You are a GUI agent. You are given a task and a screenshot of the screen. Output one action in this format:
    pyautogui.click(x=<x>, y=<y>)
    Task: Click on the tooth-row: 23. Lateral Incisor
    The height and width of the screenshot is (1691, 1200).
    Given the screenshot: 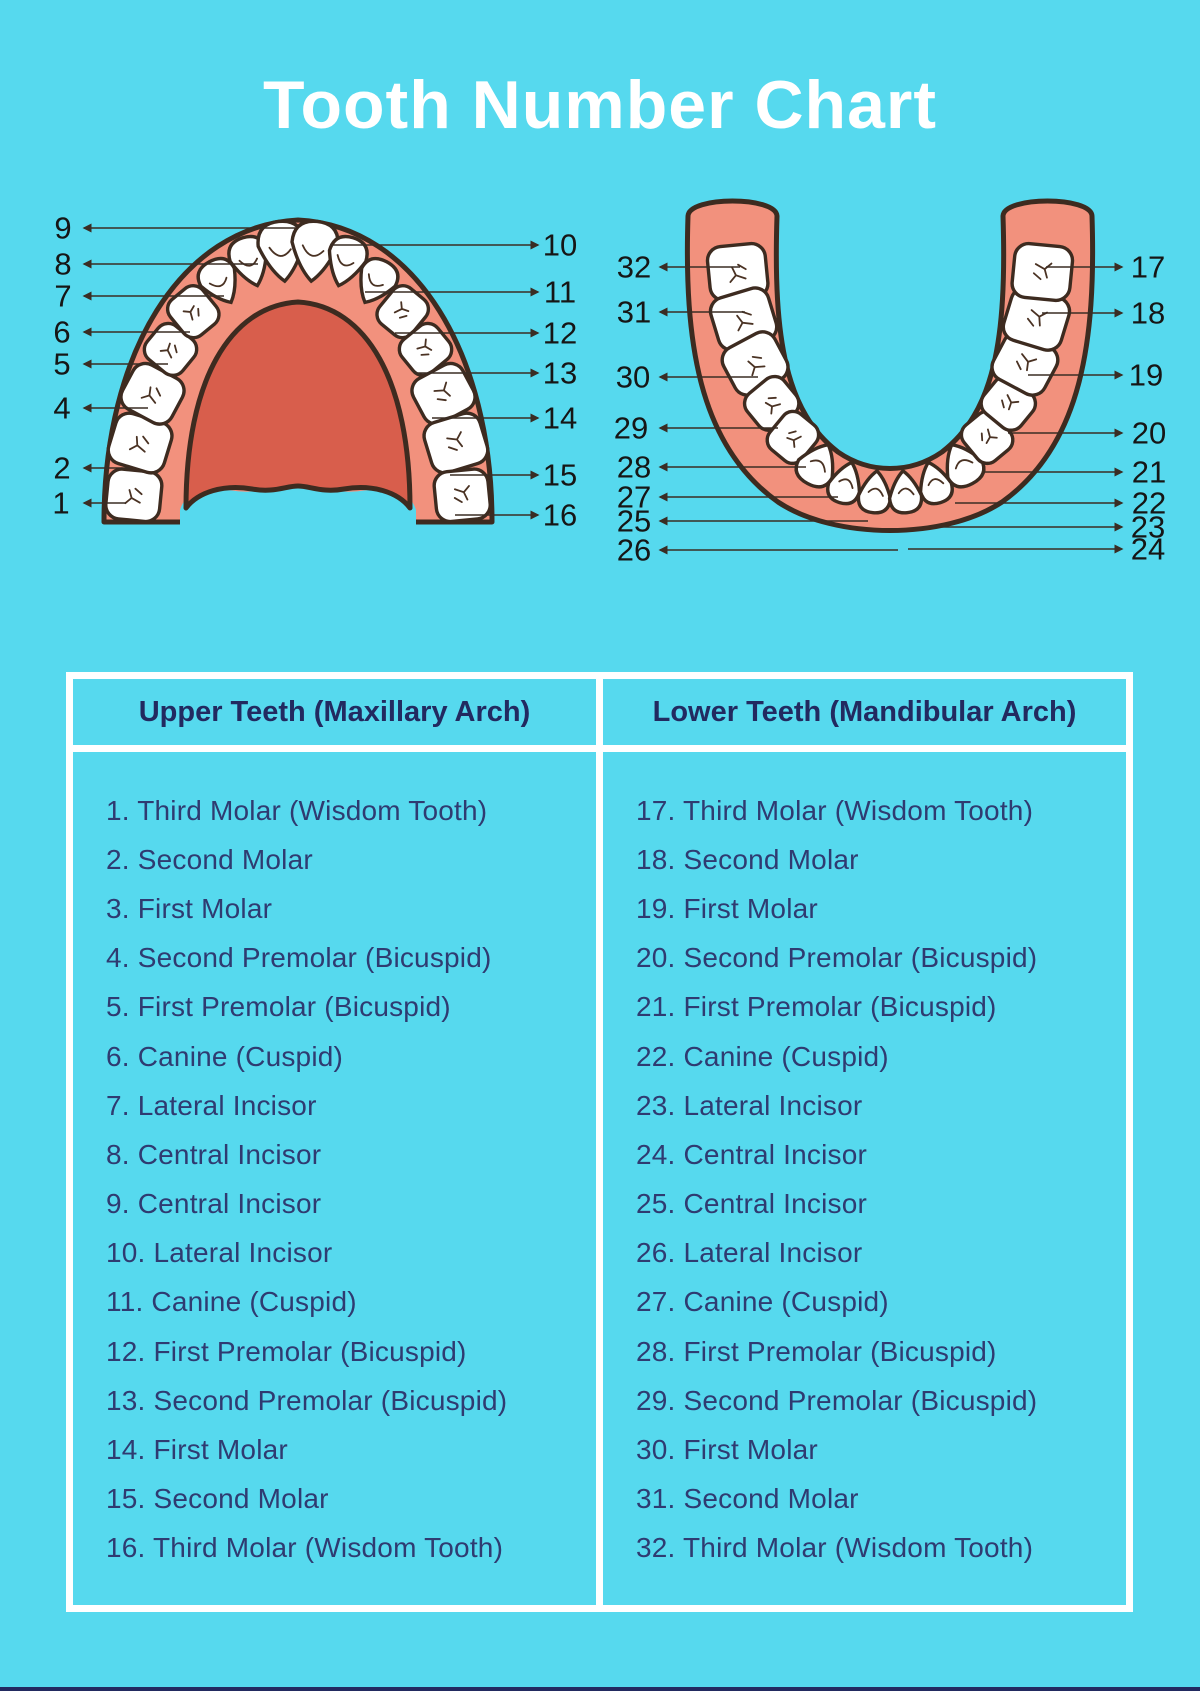 What is the action you would take?
    pyautogui.click(x=749, y=1105)
    